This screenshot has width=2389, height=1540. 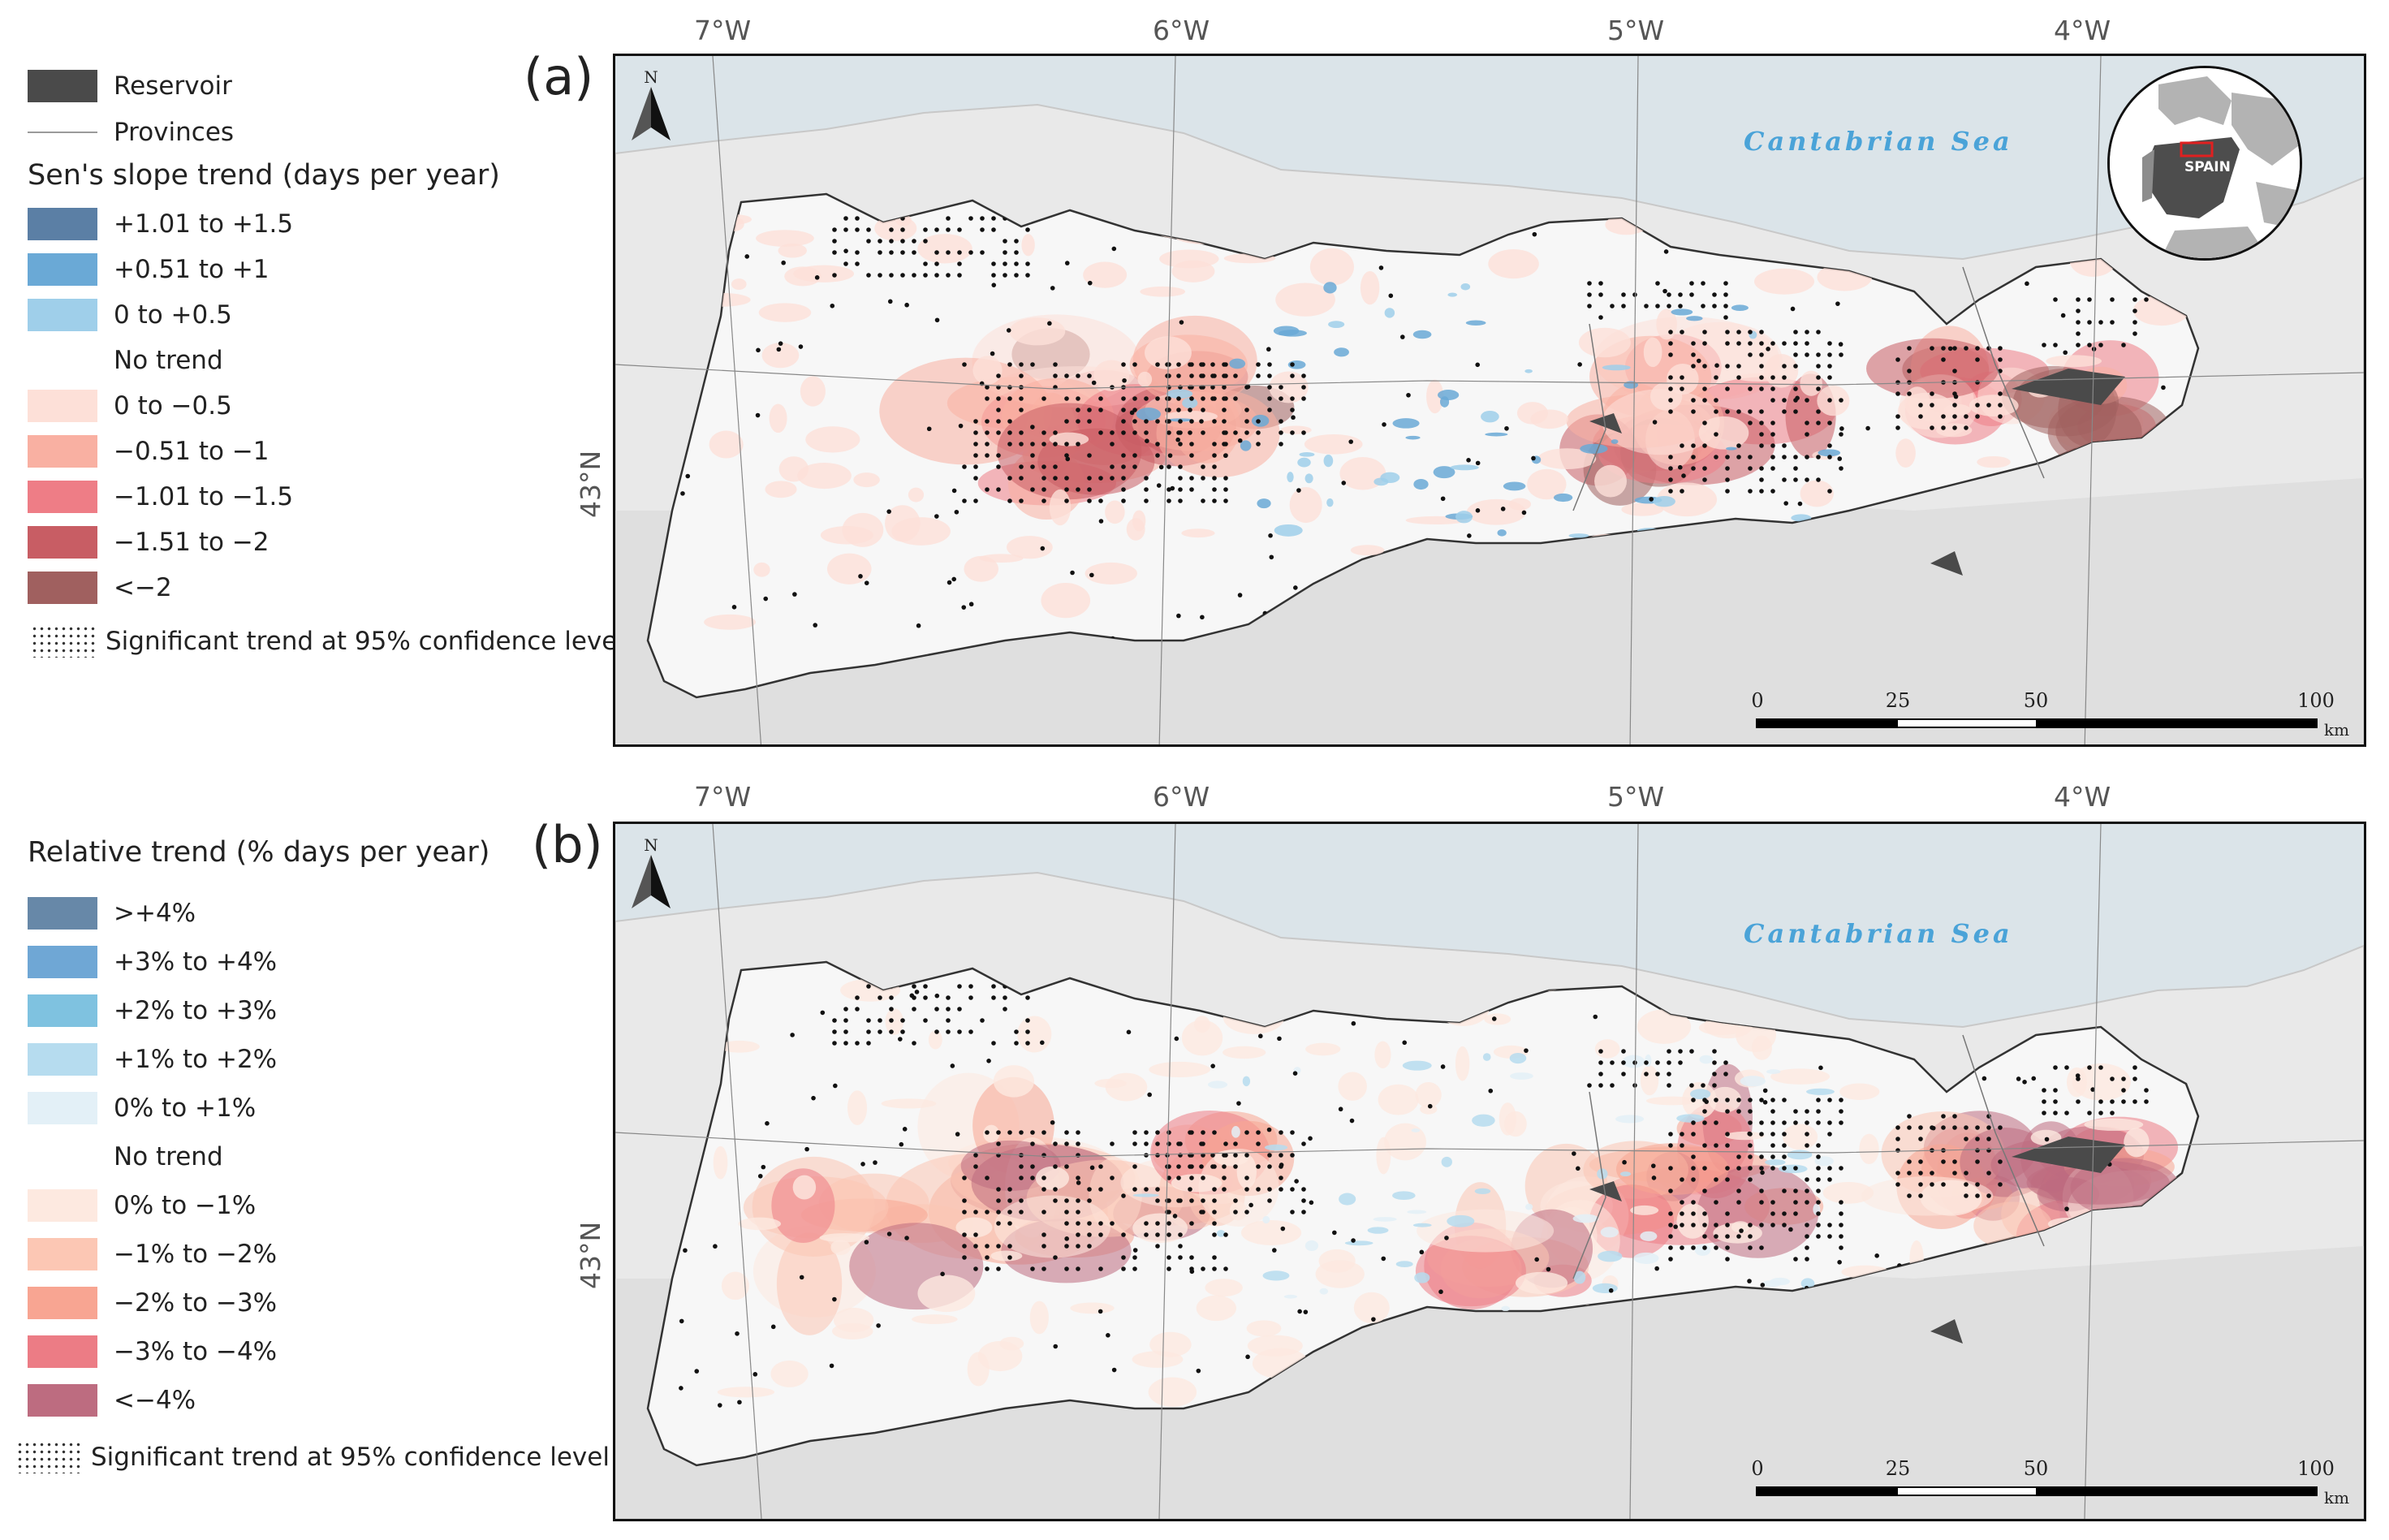 I want to click on lon-label-4w: 4°W, so click(x=2082, y=30).